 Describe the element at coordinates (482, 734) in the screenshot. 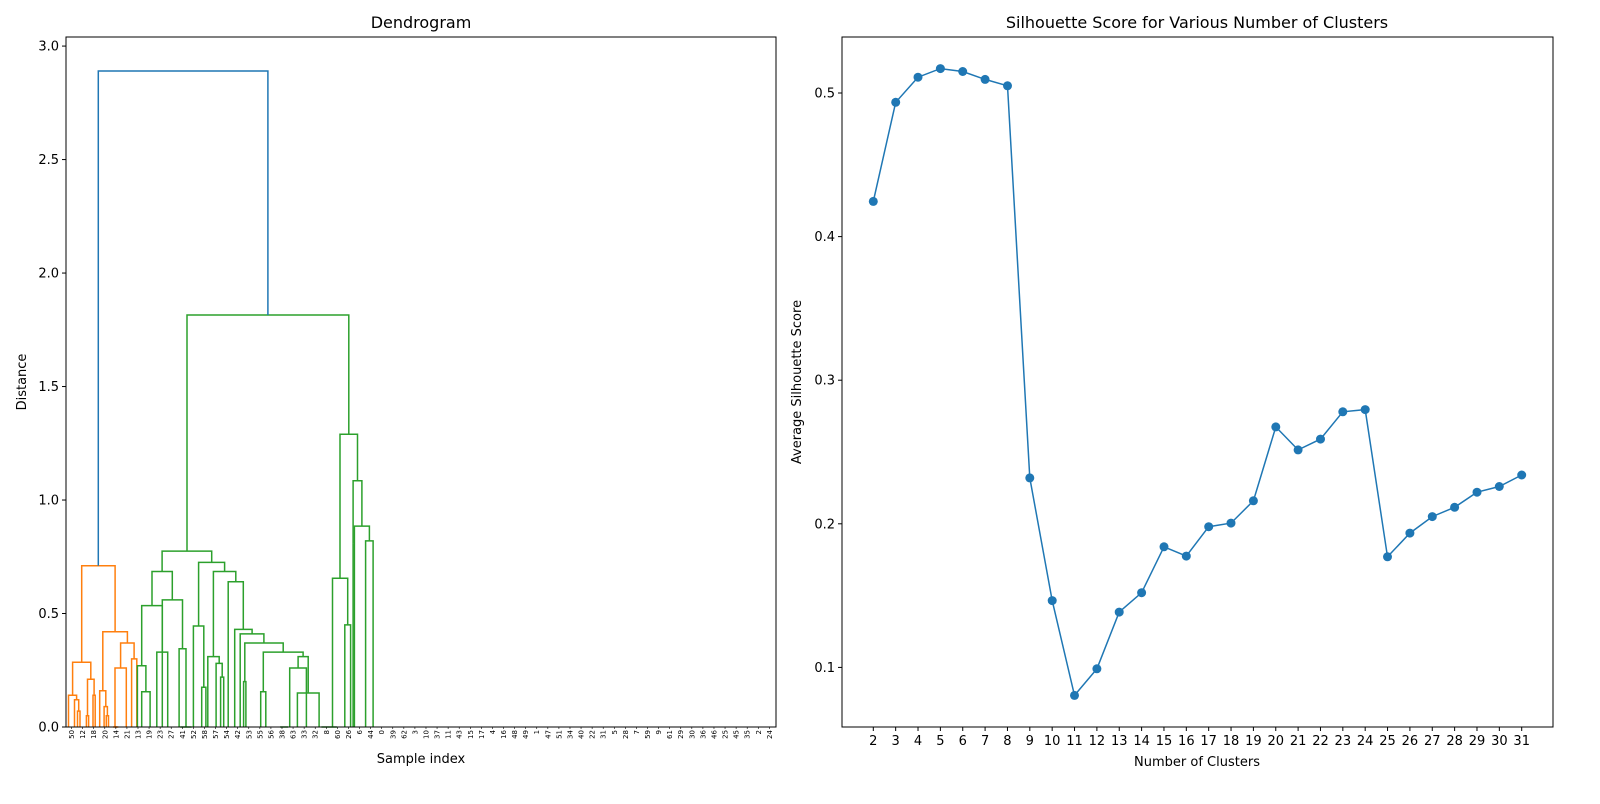

I see `dendrogram-leaf-label: 17` at that location.